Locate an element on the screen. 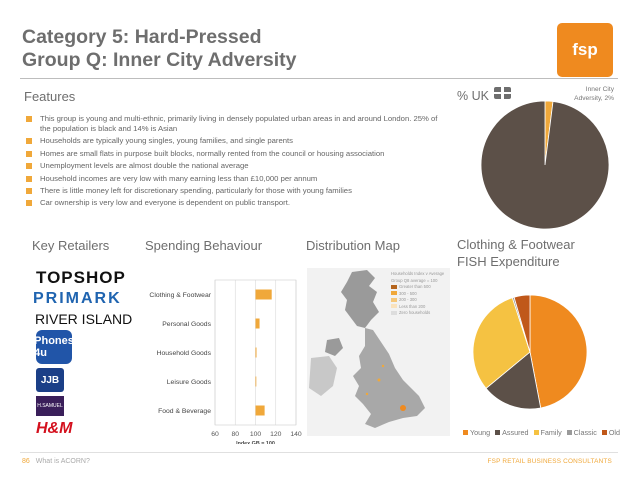 Image resolution: width=638 pixels, height=479 pixels. cf-pie-slice-young is located at coordinates (558, 351).